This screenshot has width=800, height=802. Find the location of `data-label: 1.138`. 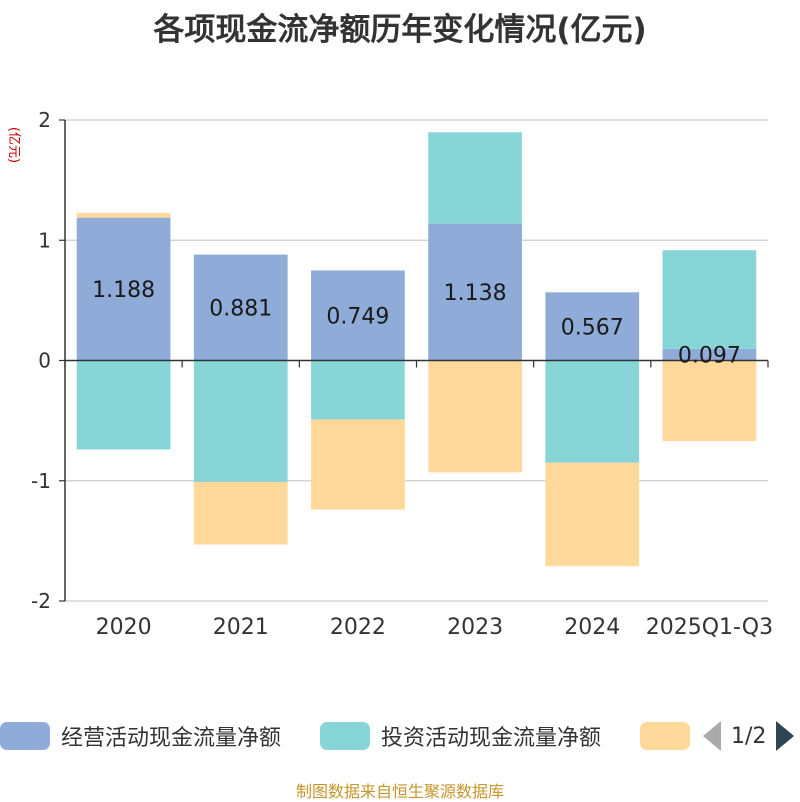

data-label: 1.138 is located at coordinates (475, 293).